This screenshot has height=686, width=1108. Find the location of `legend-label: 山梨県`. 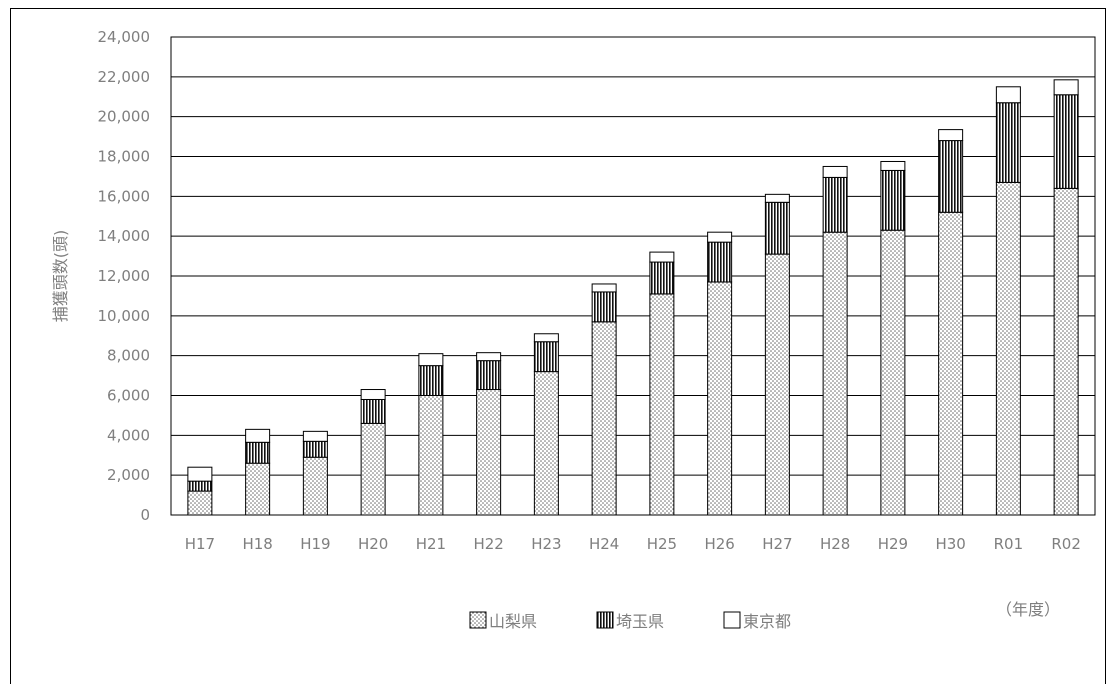

legend-label: 山梨県 is located at coordinates (513, 621).